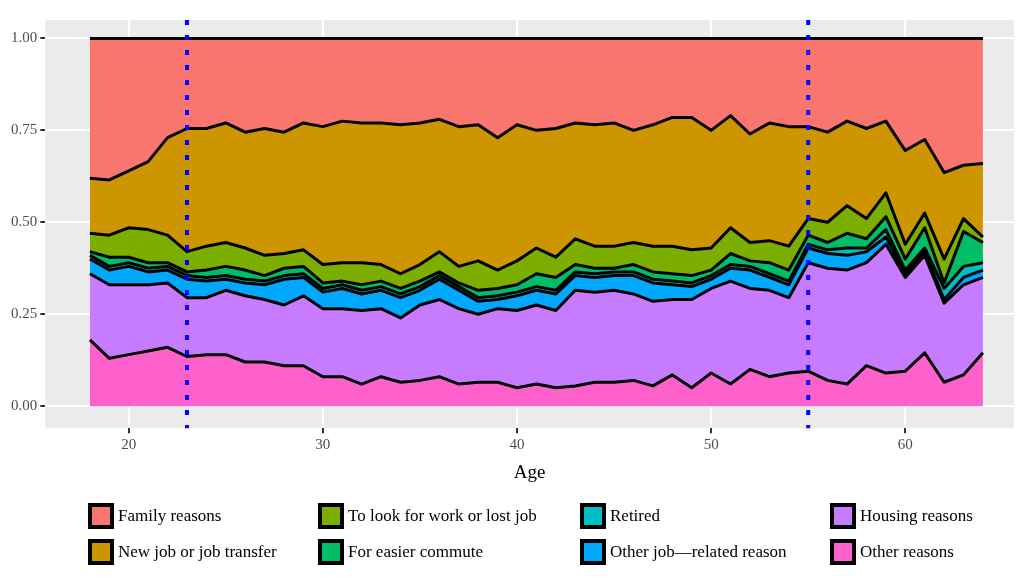 This screenshot has width=1022, height=583. I want to click on y-tick-label: 0.00, so click(24, 405).